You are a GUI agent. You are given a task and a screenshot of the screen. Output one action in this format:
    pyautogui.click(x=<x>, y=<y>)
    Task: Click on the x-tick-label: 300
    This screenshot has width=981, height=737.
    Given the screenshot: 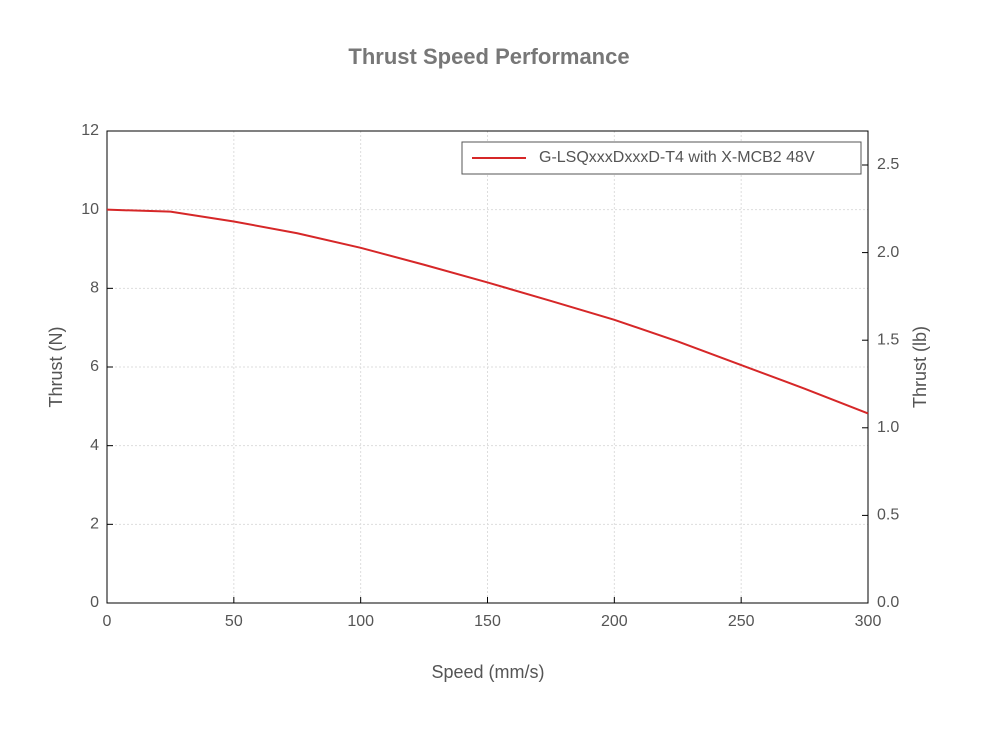 What is the action you would take?
    pyautogui.click(x=868, y=621)
    